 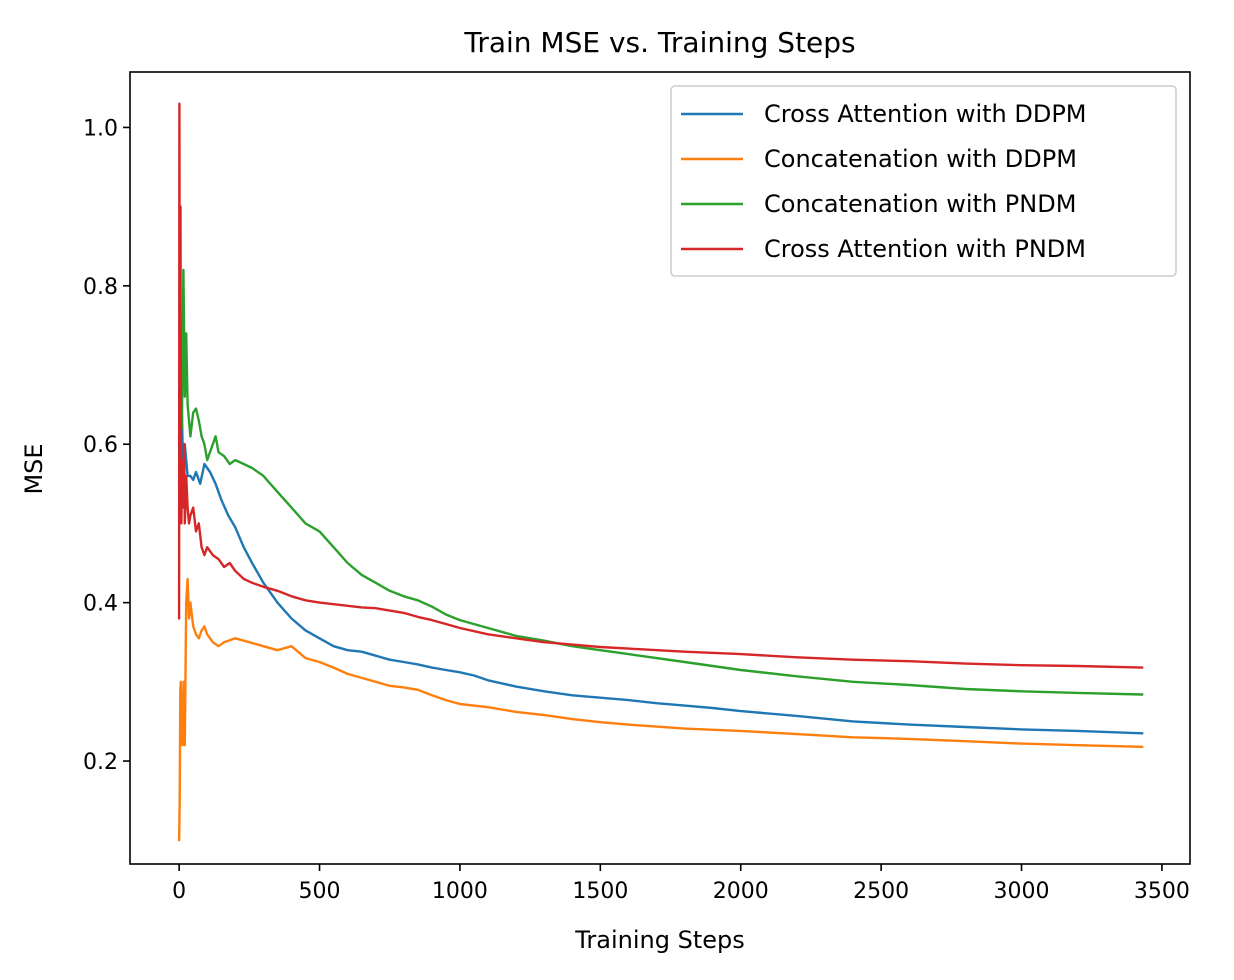 I want to click on legend-label: Cross Attention with PNDM, so click(x=925, y=249).